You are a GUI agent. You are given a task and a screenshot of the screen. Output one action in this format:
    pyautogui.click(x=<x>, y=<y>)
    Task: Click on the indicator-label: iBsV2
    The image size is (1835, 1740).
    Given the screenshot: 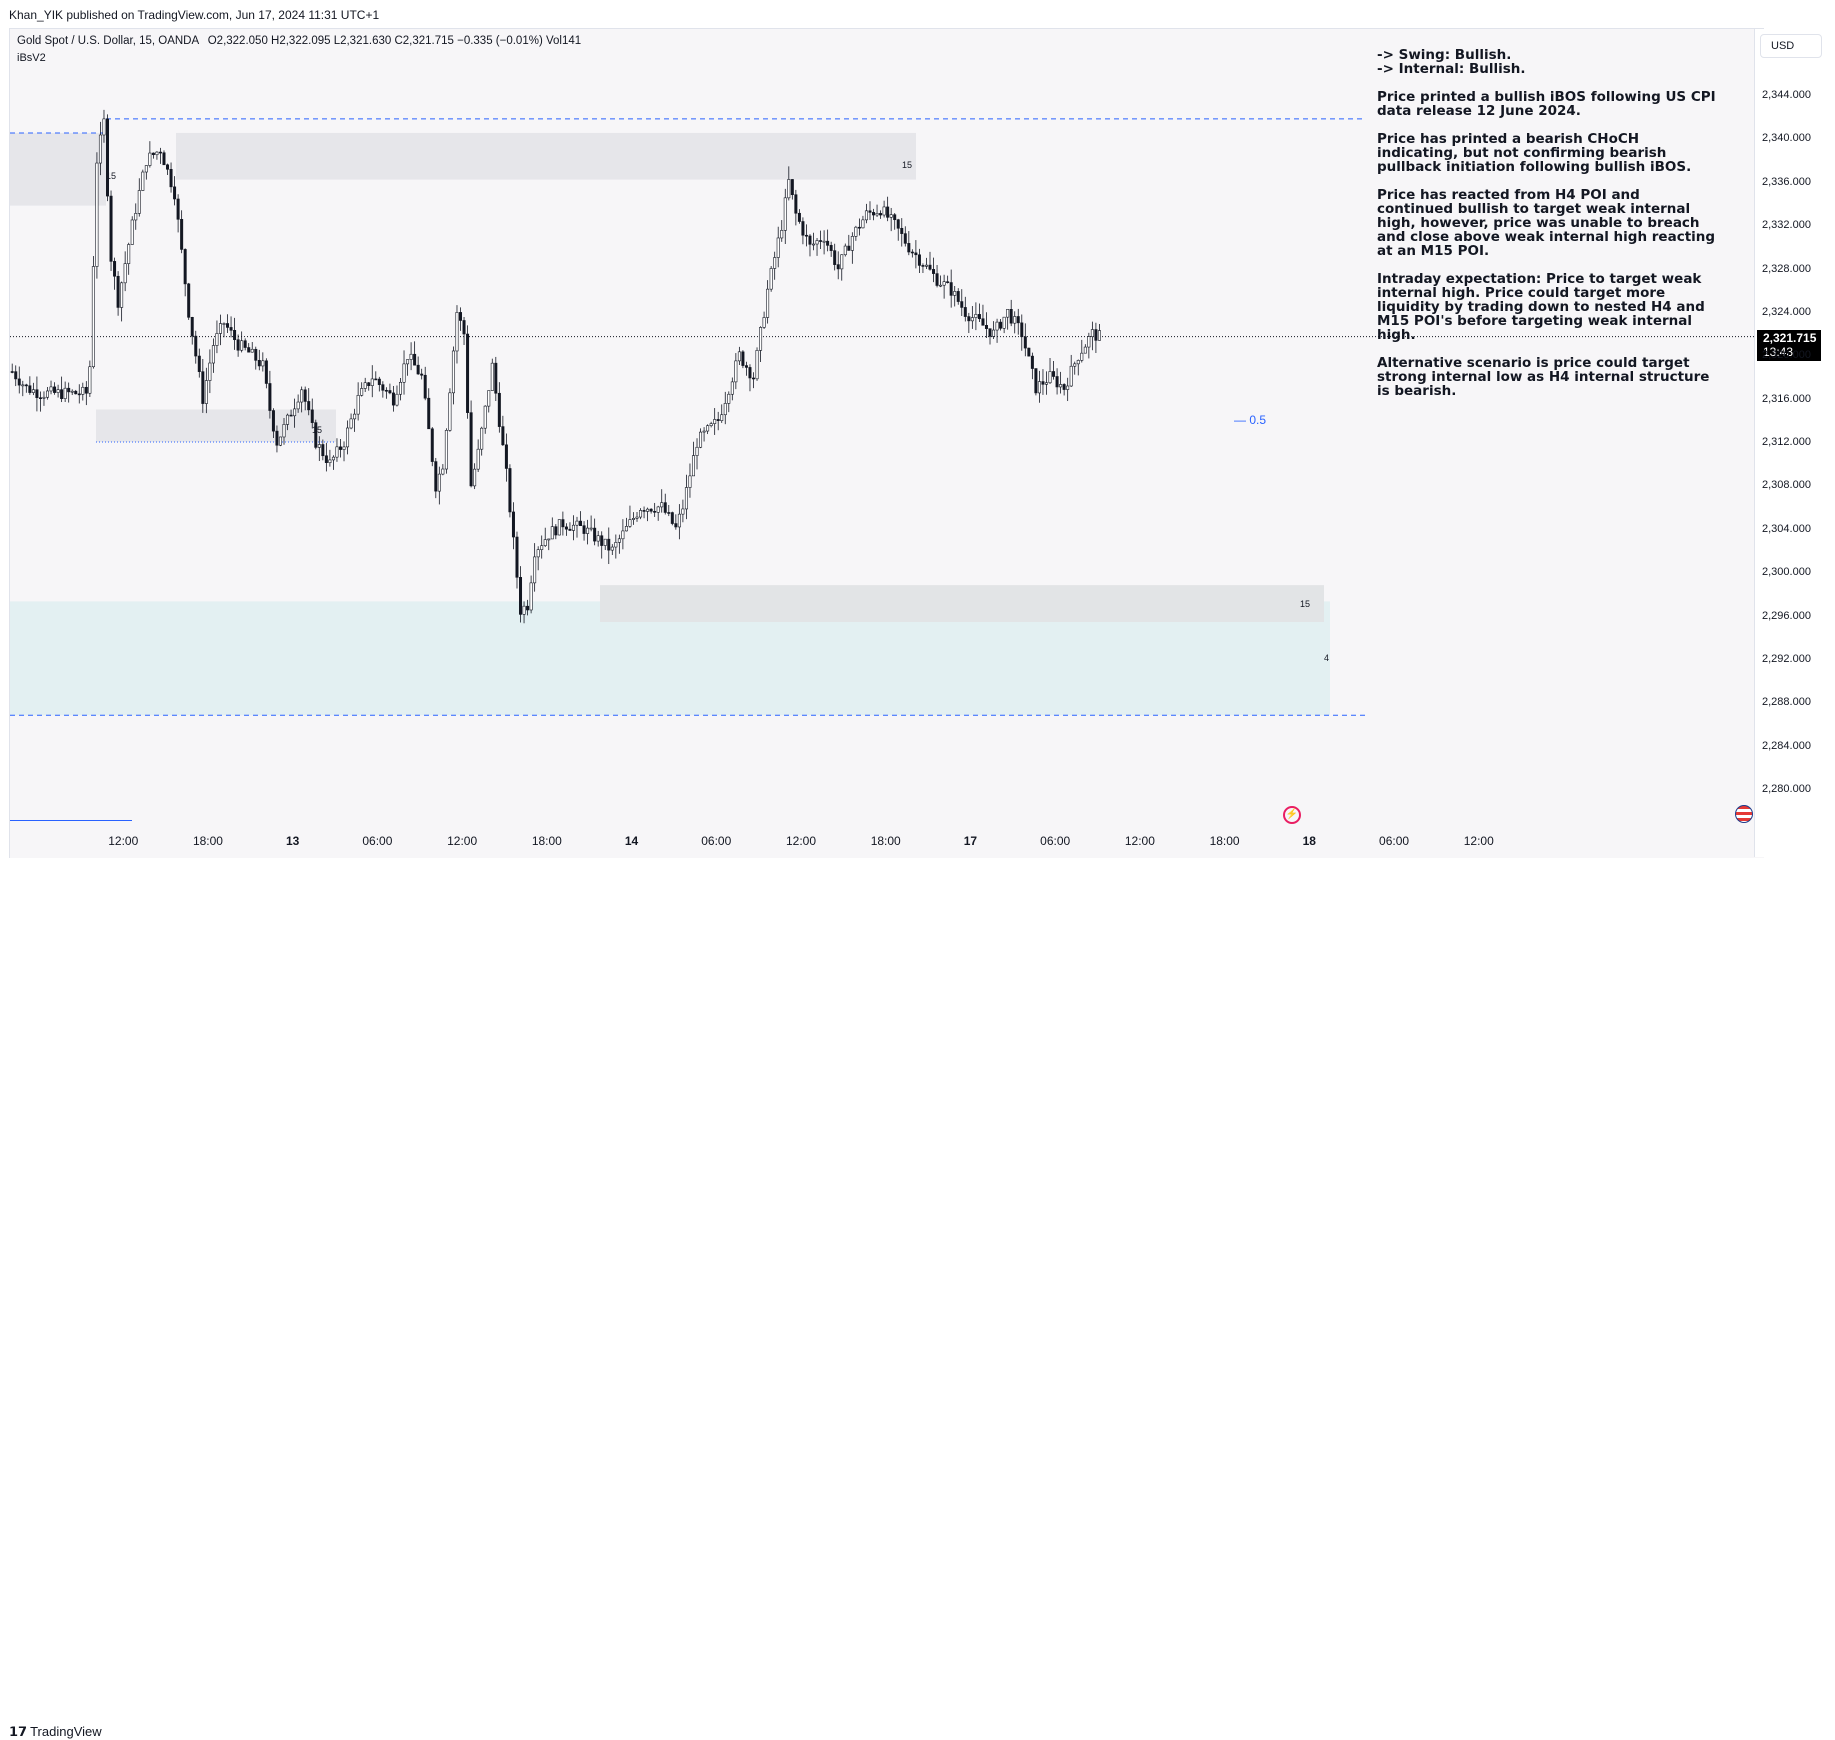 What is the action you would take?
    pyautogui.click(x=31, y=58)
    